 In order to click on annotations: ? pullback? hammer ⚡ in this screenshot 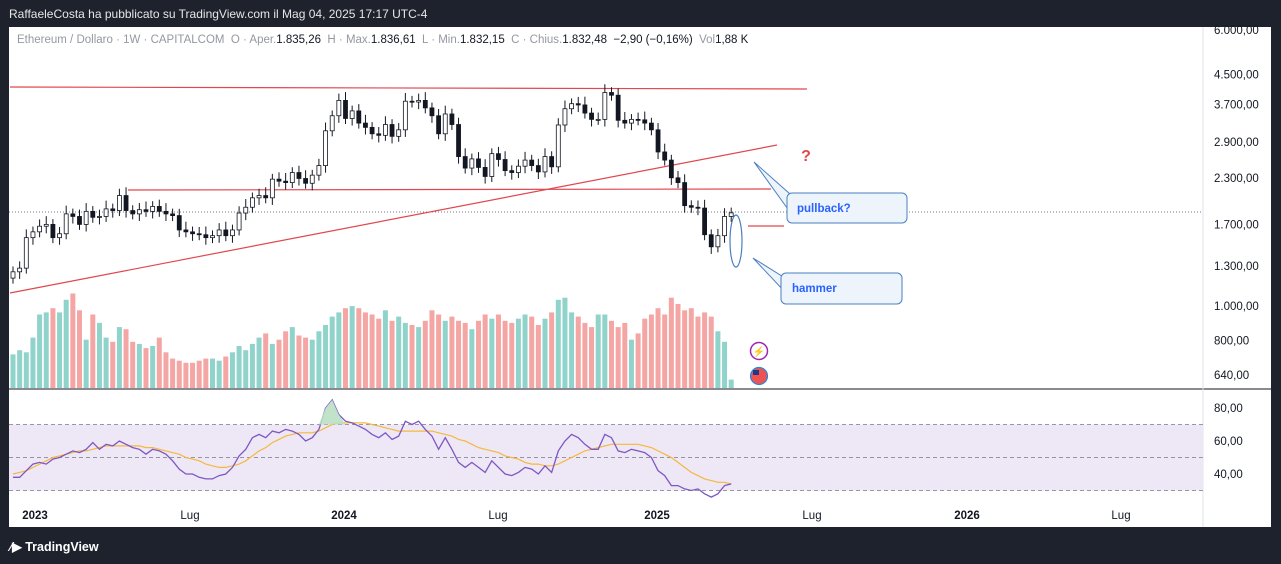, I will do `click(818, 267)`.